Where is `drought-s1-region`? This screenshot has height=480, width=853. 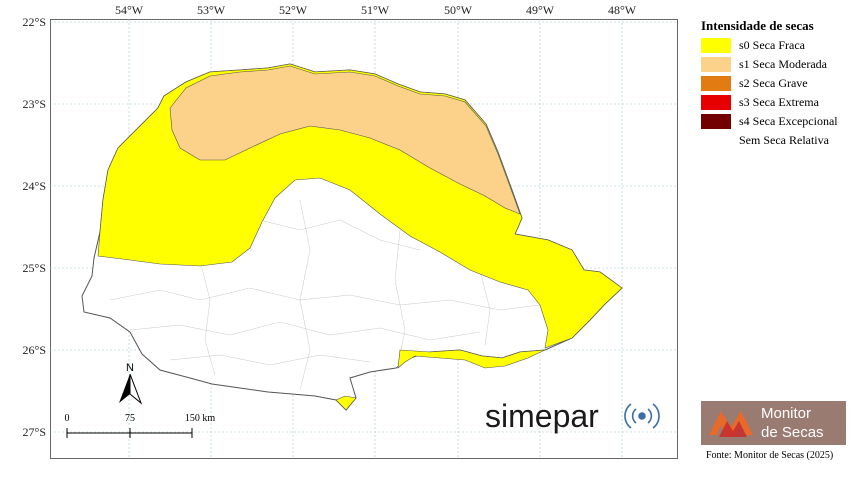 drought-s1-region is located at coordinates (345, 140).